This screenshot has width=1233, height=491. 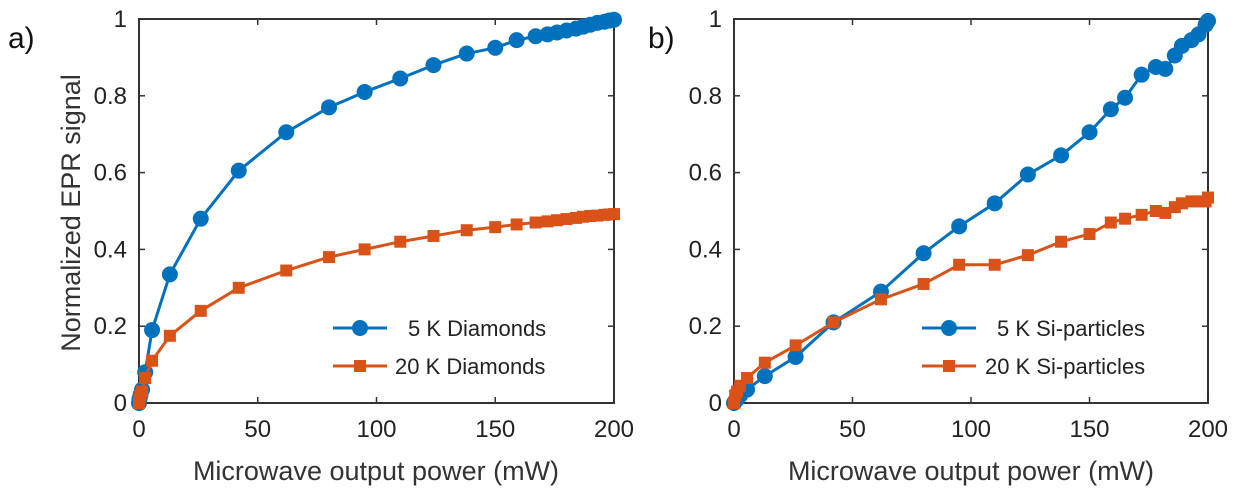 I want to click on y-tick-label-a: 0.6, so click(x=110, y=173).